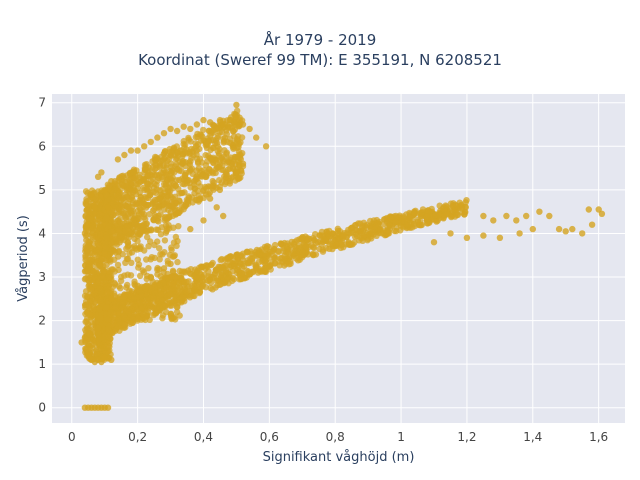 The height and width of the screenshot is (480, 640). I want to click on x-tick-label: 0, so click(72, 437).